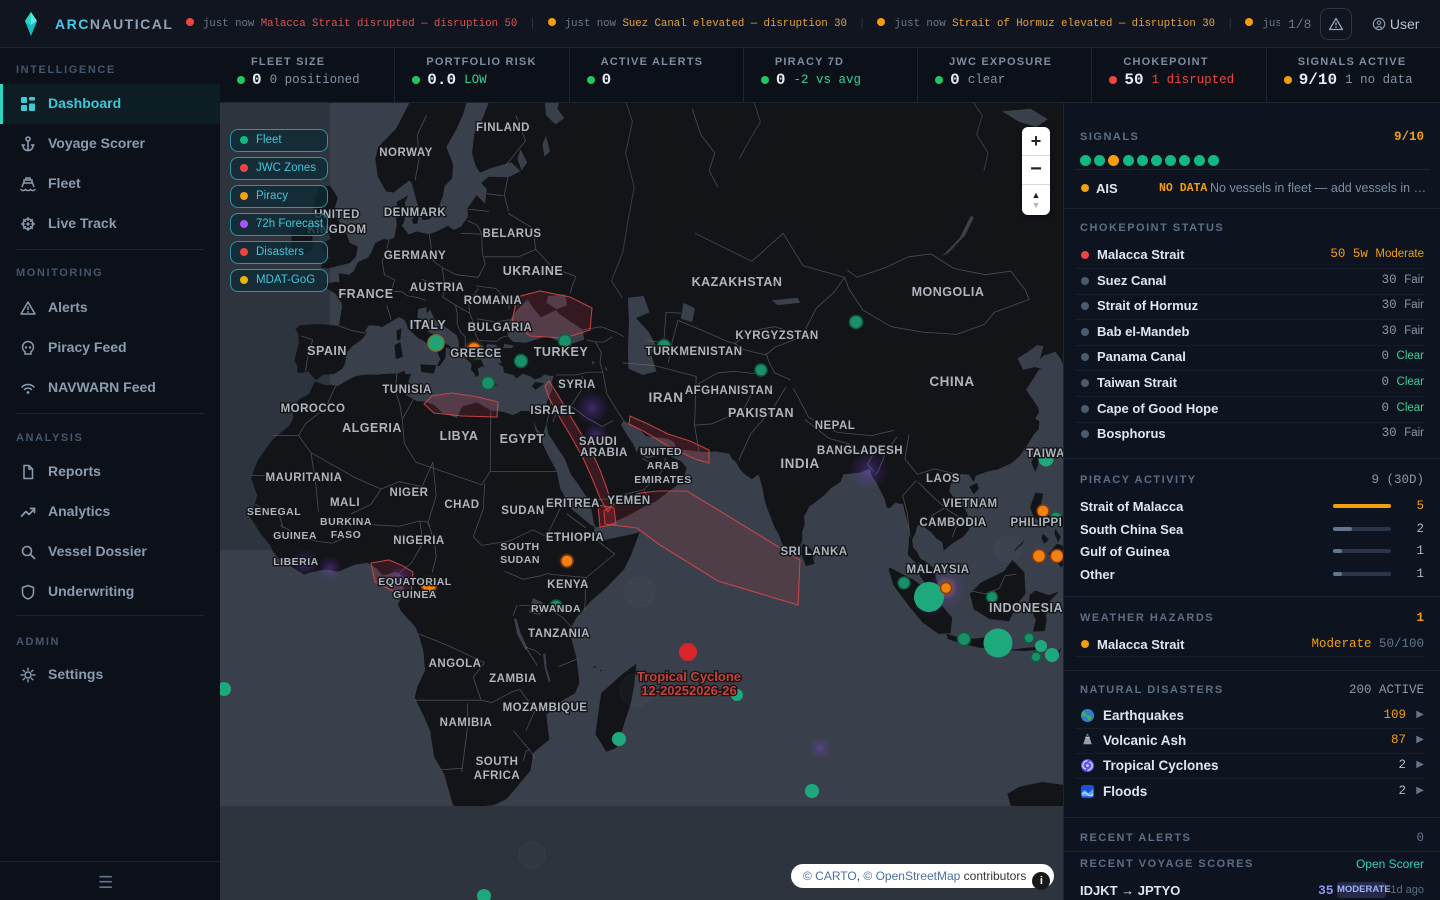  Describe the element at coordinates (598, 442) in the screenshot. I see `svg-text: SAUDI` at that location.